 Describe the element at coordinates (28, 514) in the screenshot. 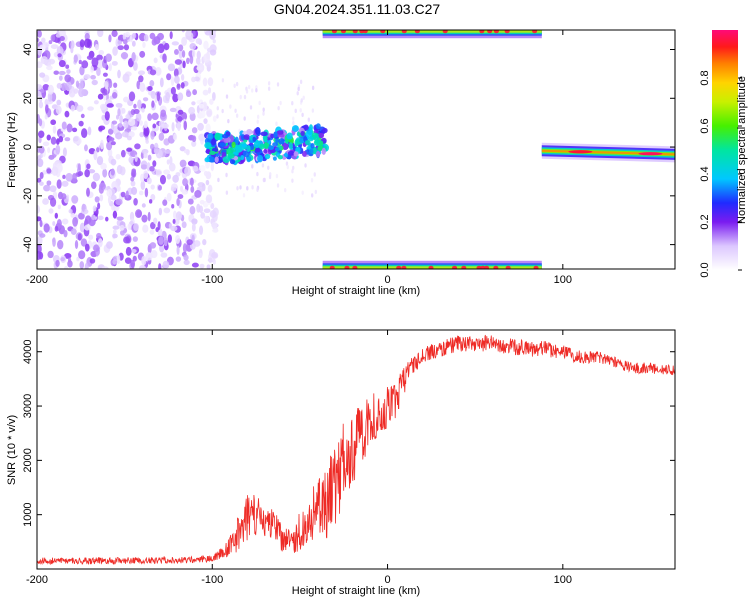

I see `snr-y-tick-label: 1000` at that location.